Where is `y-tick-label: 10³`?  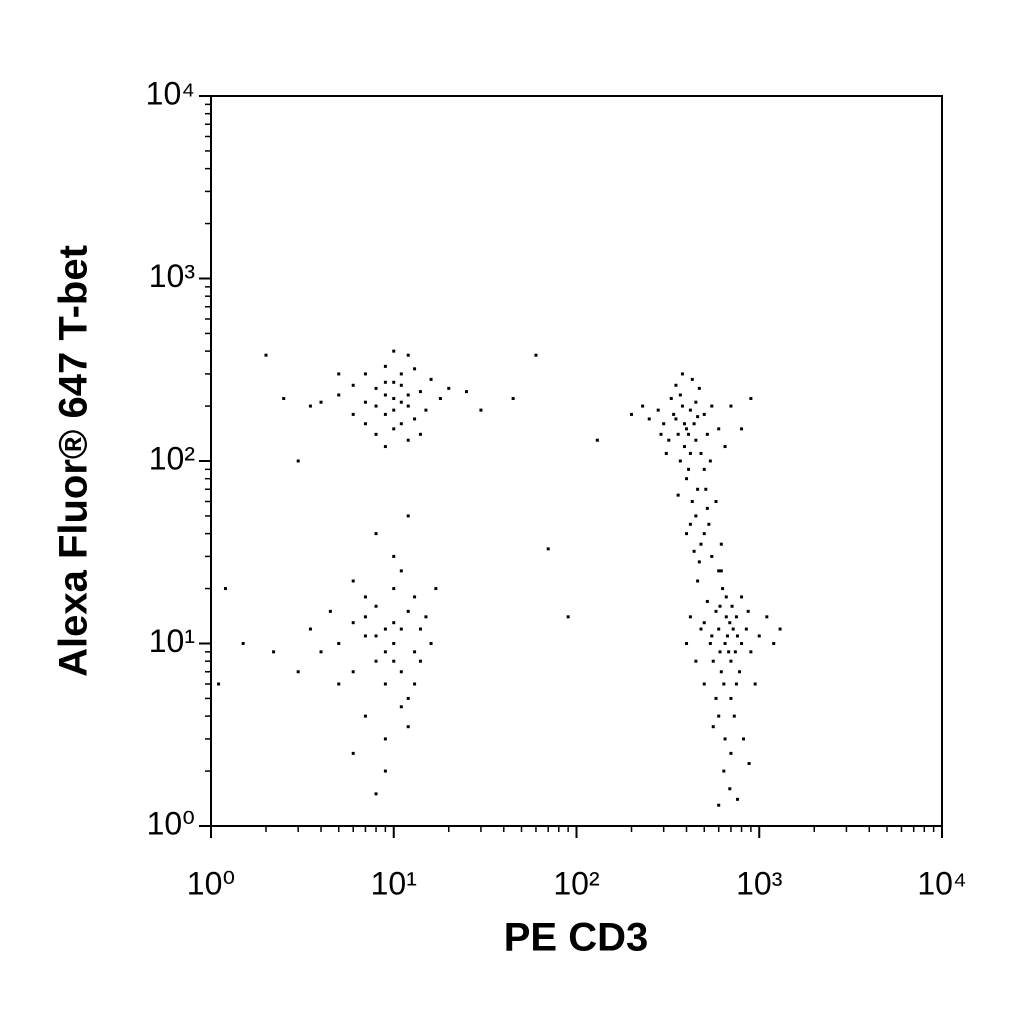 y-tick-label: 10³ is located at coordinates (172, 276).